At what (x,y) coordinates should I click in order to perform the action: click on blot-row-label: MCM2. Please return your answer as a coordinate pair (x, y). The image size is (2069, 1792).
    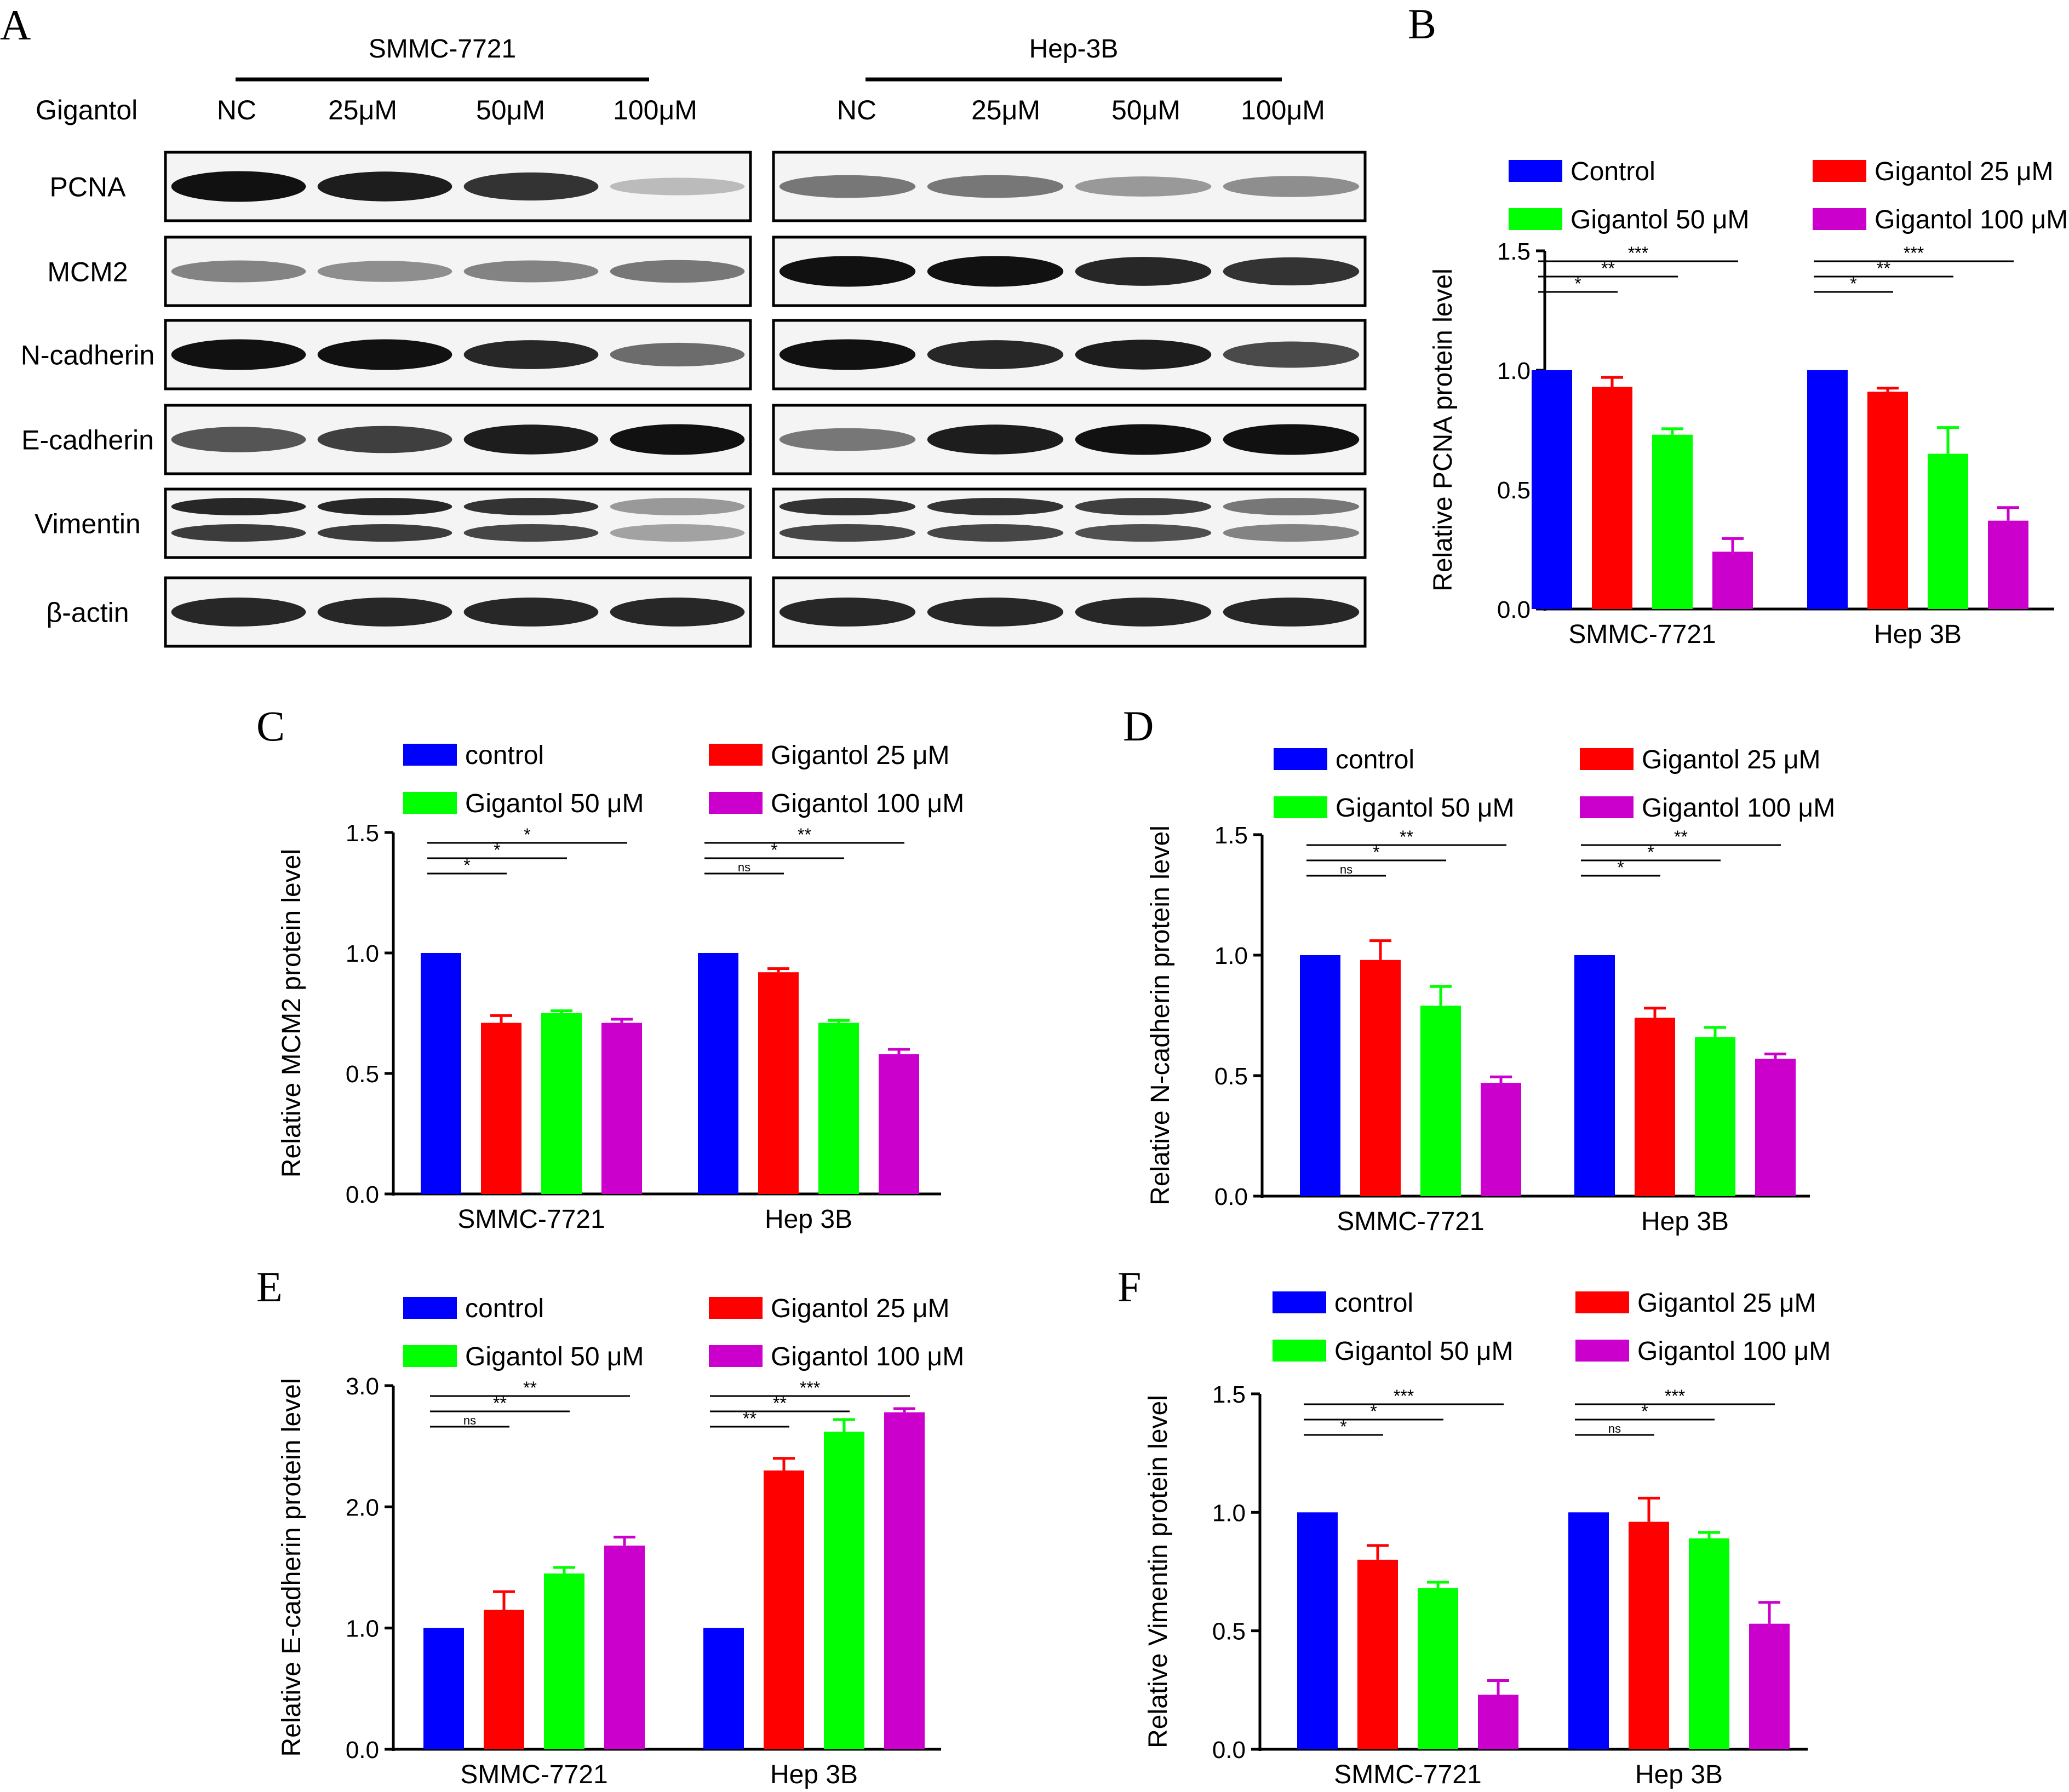
    Looking at the image, I should click on (87, 272).